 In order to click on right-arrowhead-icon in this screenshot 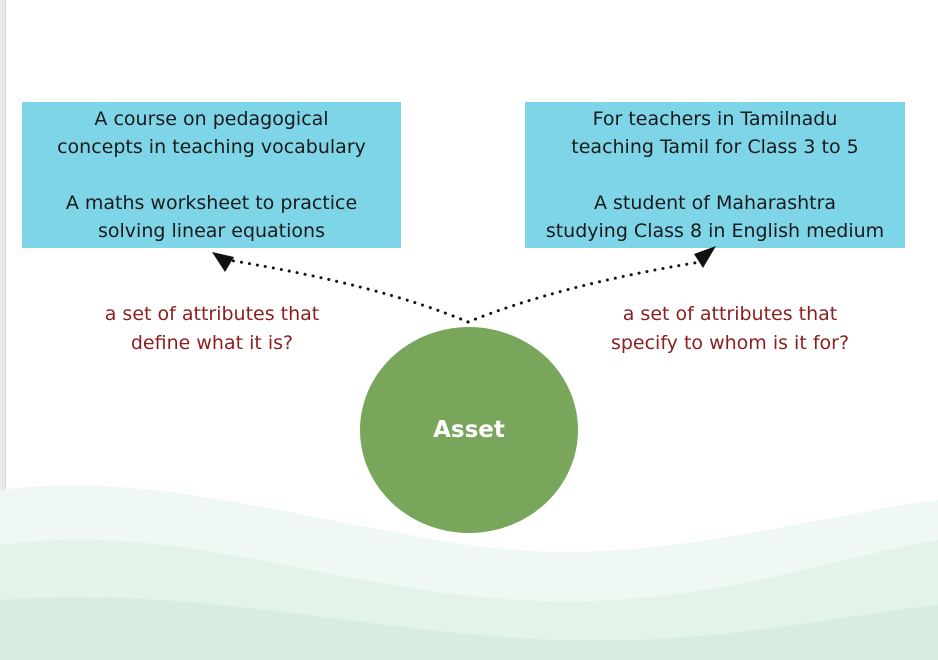, I will do `click(705, 257)`.